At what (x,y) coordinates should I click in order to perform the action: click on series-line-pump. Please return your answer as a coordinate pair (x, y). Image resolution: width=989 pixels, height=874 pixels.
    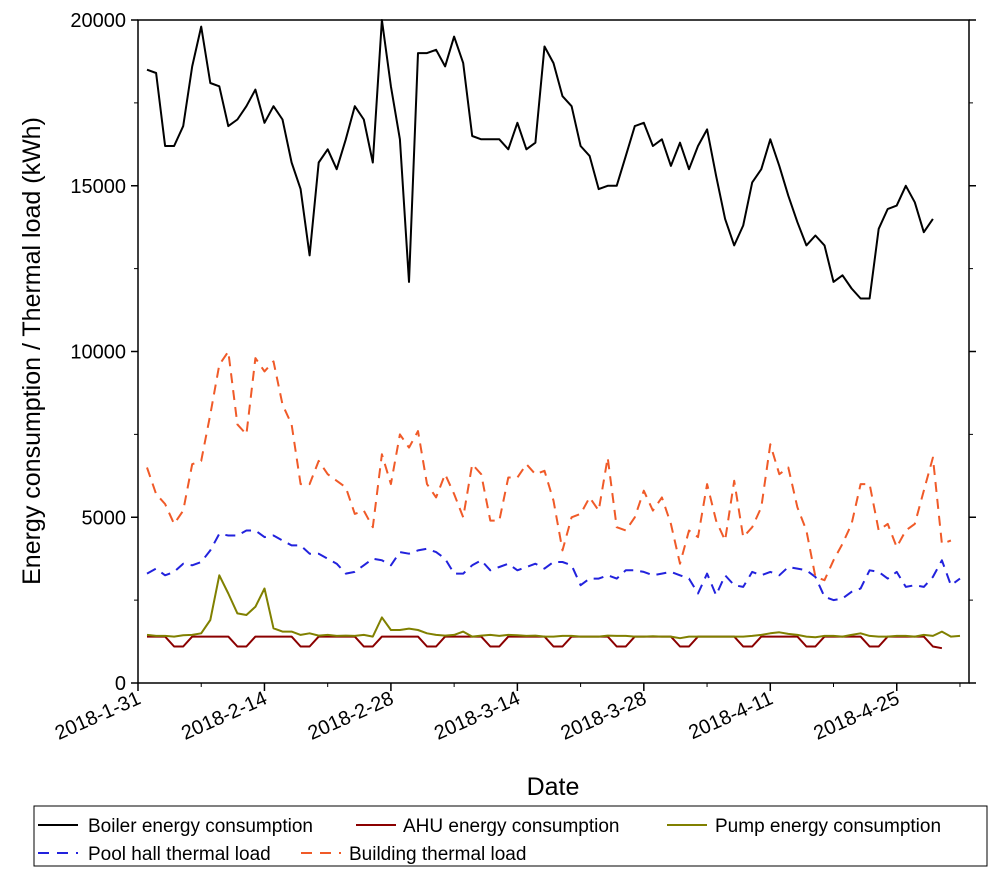
    Looking at the image, I should click on (553, 607).